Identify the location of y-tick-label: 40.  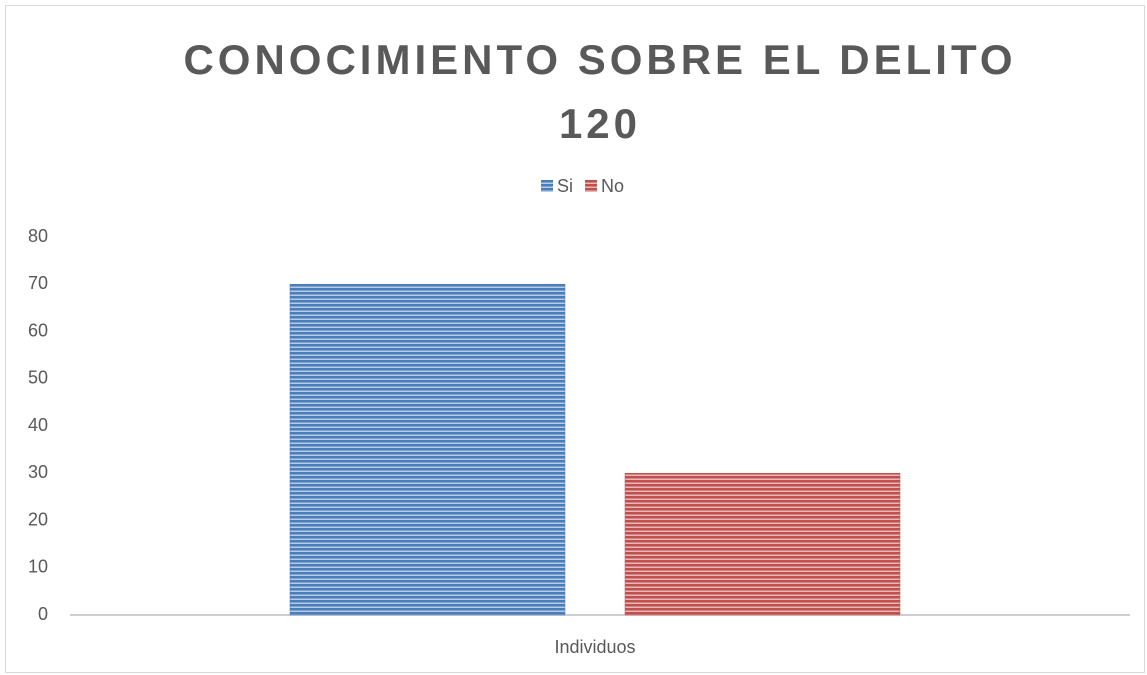
(38, 425).